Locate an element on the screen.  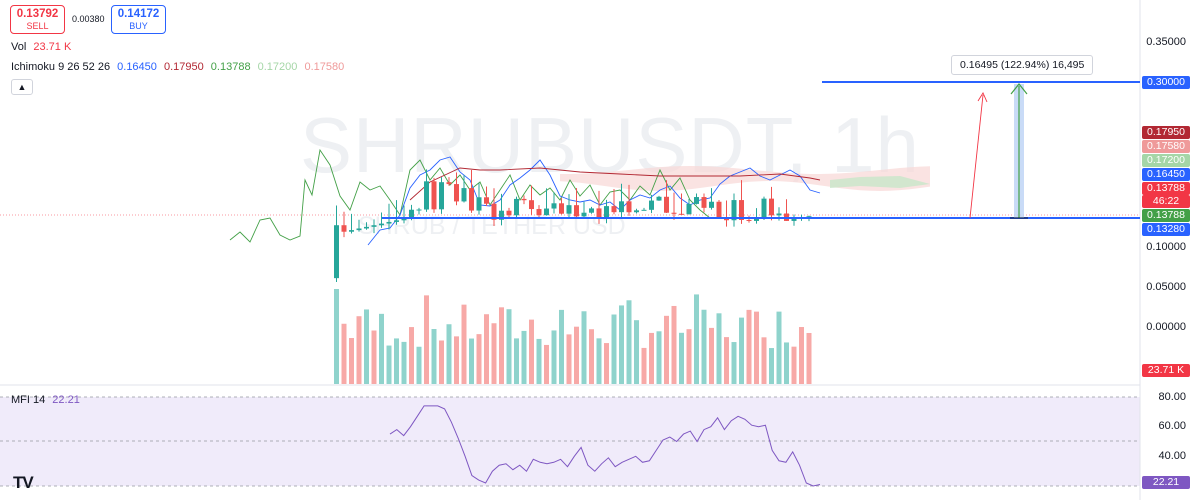
sell-button: 0.13792 SELL is located at coordinates (37, 19).